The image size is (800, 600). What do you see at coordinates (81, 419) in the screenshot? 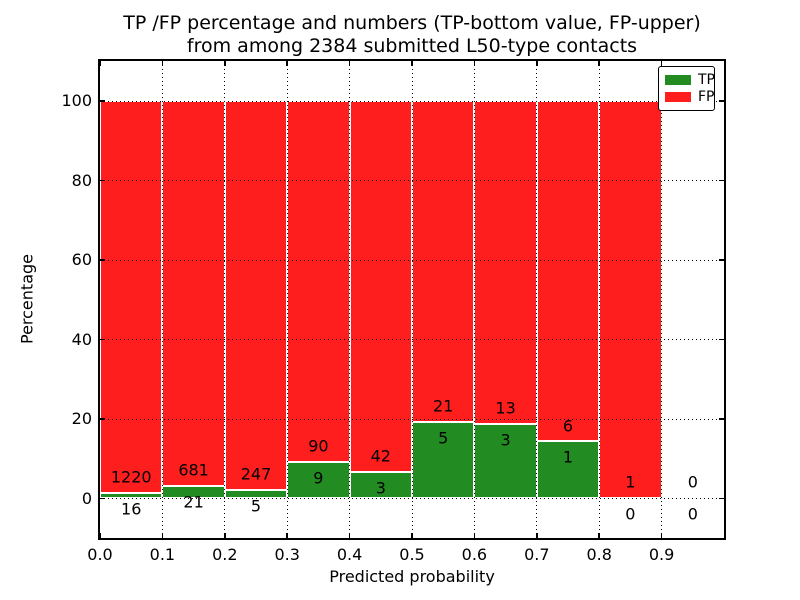
I see `y-tick-label: 20` at bounding box center [81, 419].